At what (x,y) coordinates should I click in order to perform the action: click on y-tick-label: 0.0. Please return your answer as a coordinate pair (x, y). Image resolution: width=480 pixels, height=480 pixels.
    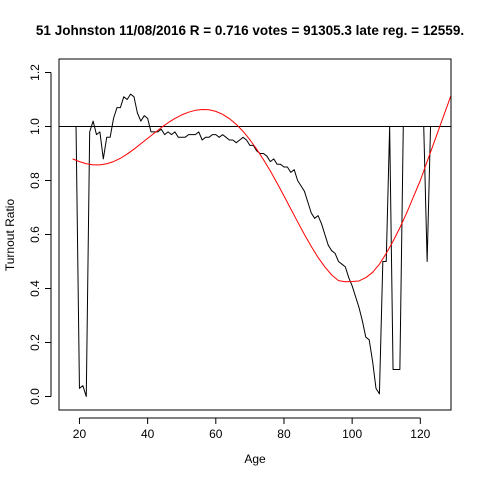
    Looking at the image, I should click on (35, 396).